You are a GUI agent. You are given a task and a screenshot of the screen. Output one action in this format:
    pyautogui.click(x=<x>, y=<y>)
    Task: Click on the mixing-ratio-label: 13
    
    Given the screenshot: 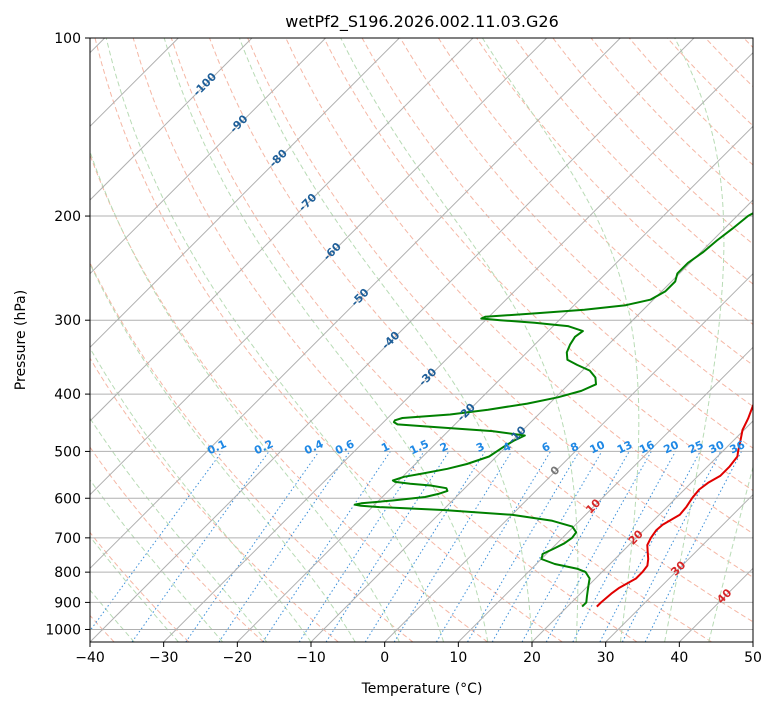 What is the action you would take?
    pyautogui.click(x=624, y=447)
    